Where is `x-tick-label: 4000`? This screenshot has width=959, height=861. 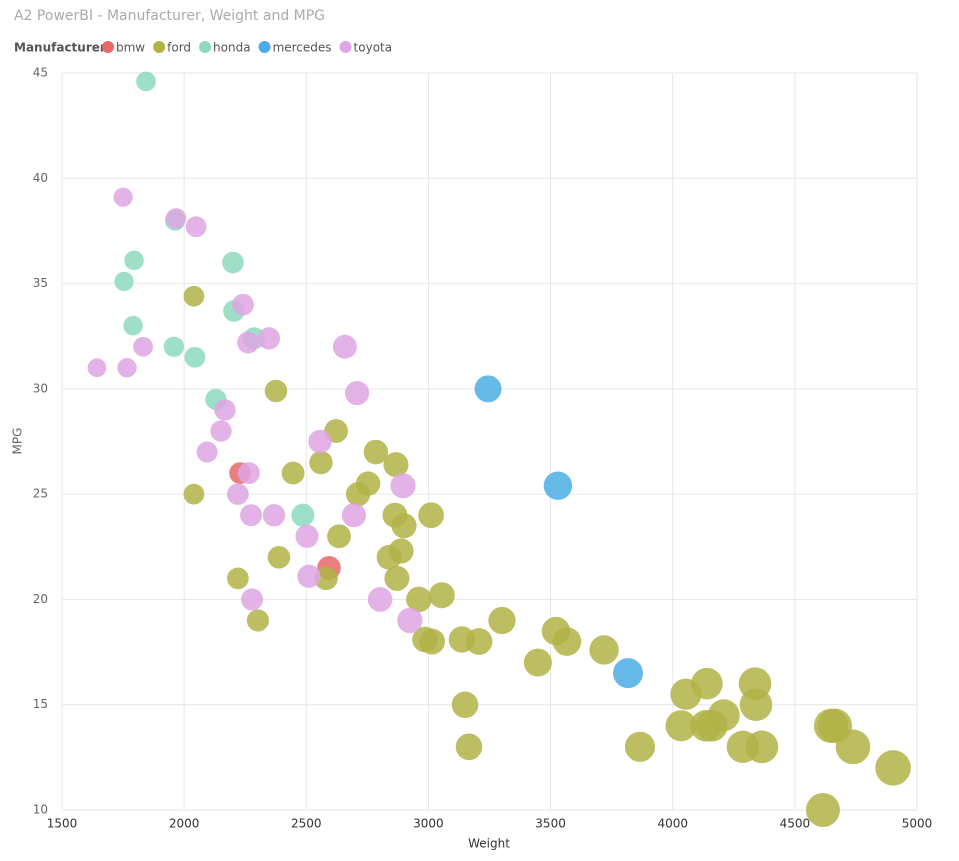 x-tick-label: 4000 is located at coordinates (672, 824).